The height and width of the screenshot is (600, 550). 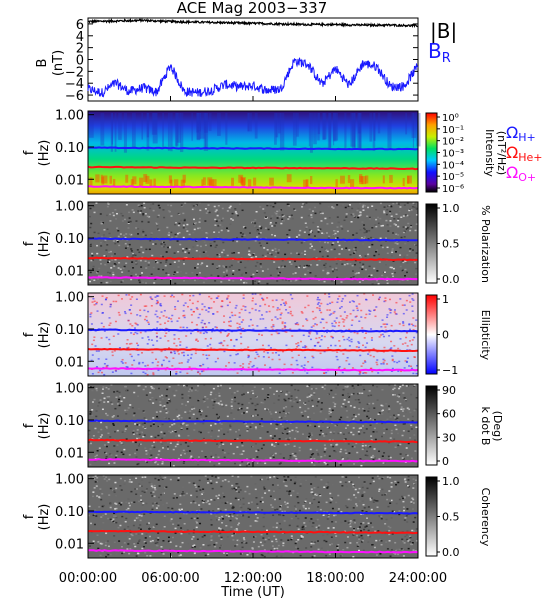 I want to click on colorbar-intensity, so click(x=431, y=152).